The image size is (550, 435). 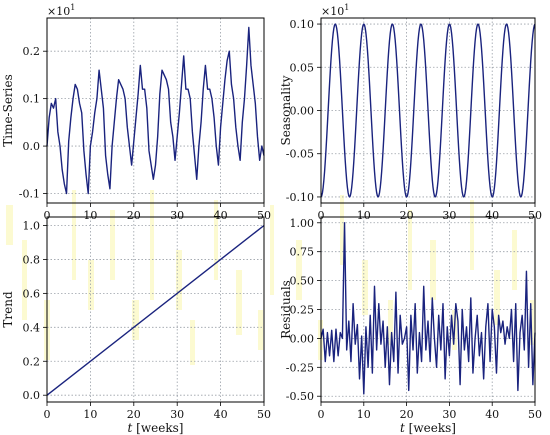 What do you see at coordinates (302, 281) in the screenshot?
I see `y-tick-label: 0.50` at bounding box center [302, 281].